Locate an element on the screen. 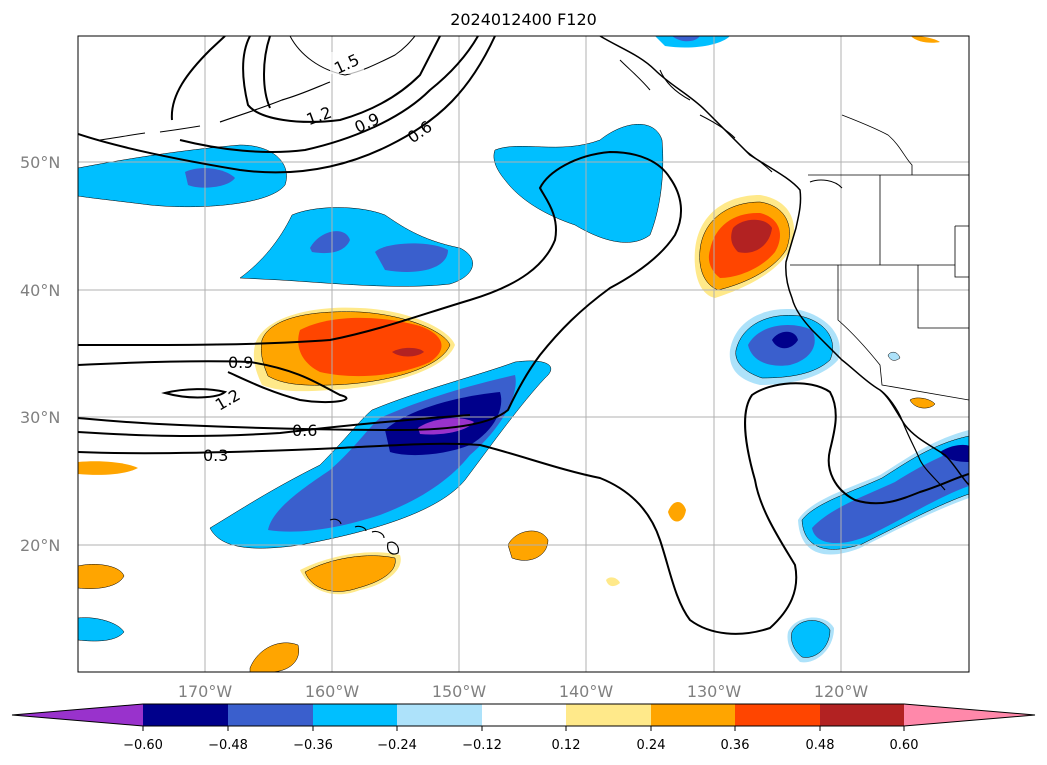 This screenshot has width=1047, height=765. contour-label-0-6-south: 0.6 is located at coordinates (304, 430).